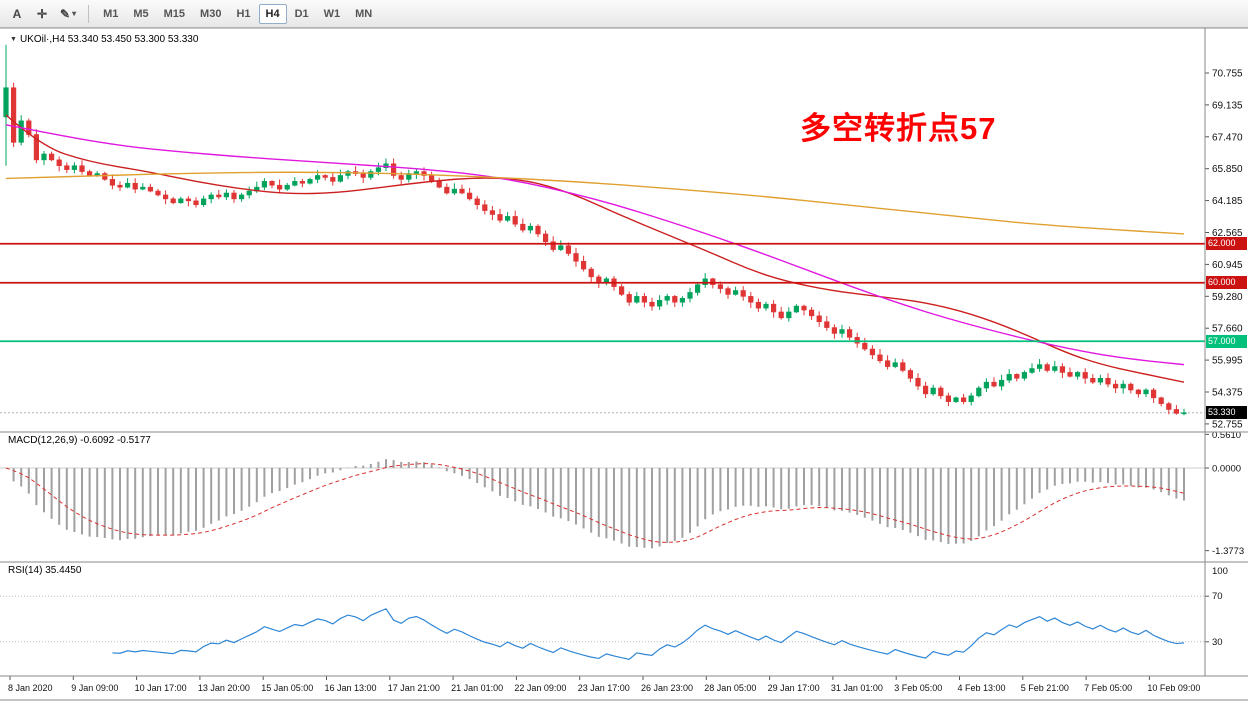  I want to click on svg-text: 17 Jan 21:00, so click(414, 688).